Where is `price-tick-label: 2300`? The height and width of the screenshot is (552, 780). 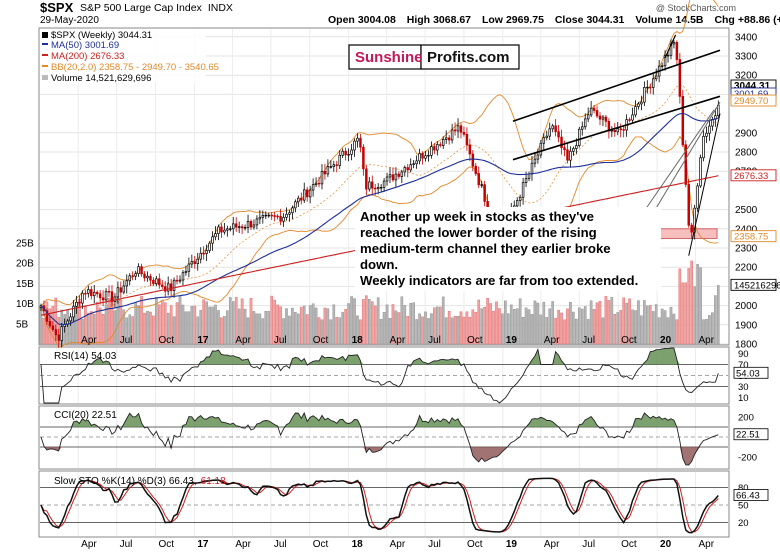 price-tick-label: 2300 is located at coordinates (746, 249).